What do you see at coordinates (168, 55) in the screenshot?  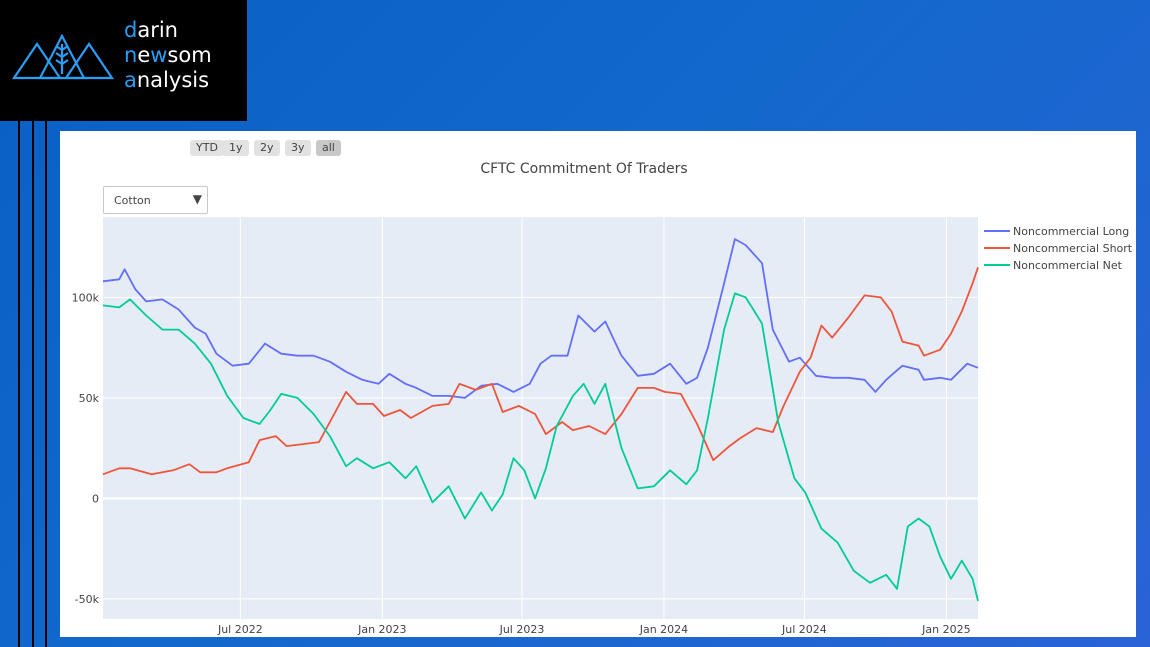 I see `brand-wordmark: darin newsom analysis` at bounding box center [168, 55].